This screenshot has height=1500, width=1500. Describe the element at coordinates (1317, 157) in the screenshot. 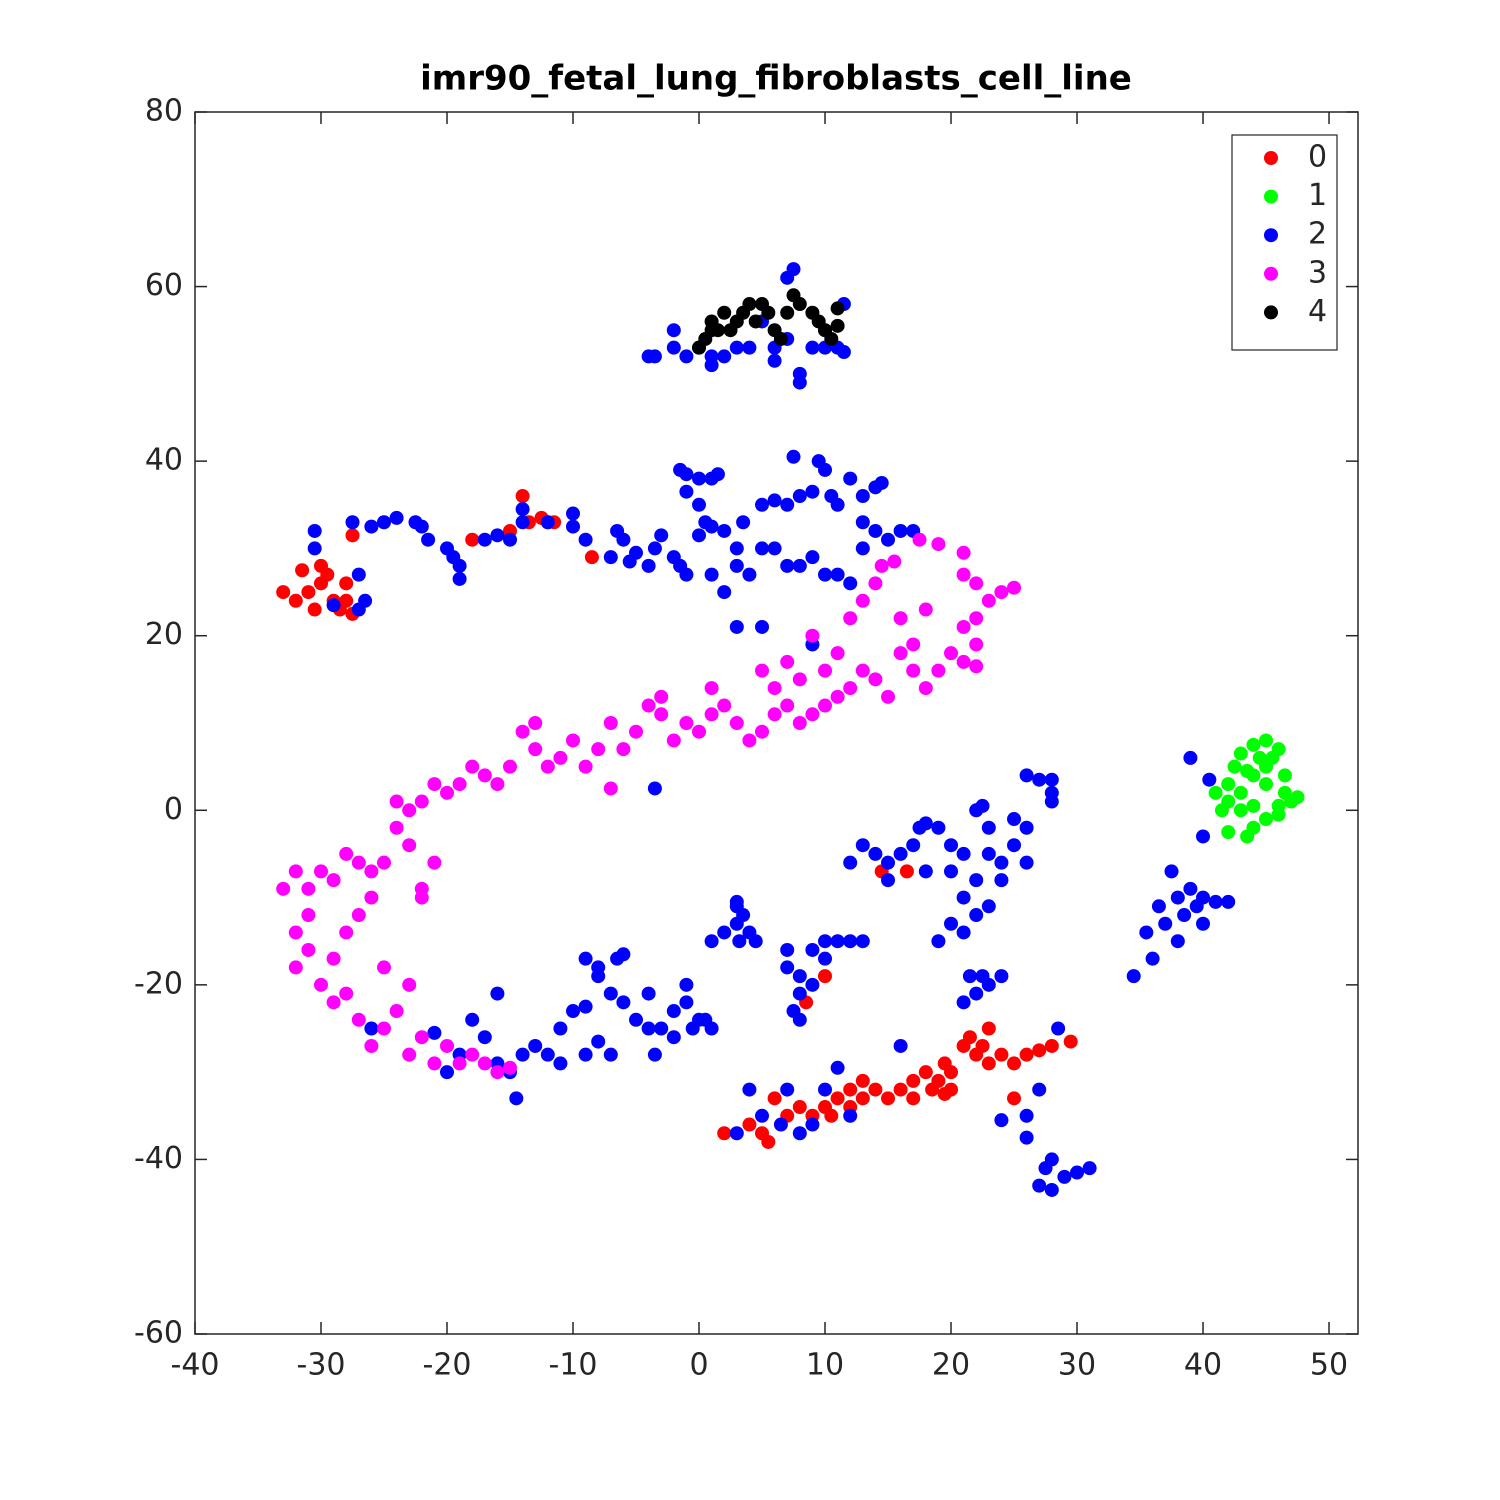

I see `legend-label: 0` at that location.